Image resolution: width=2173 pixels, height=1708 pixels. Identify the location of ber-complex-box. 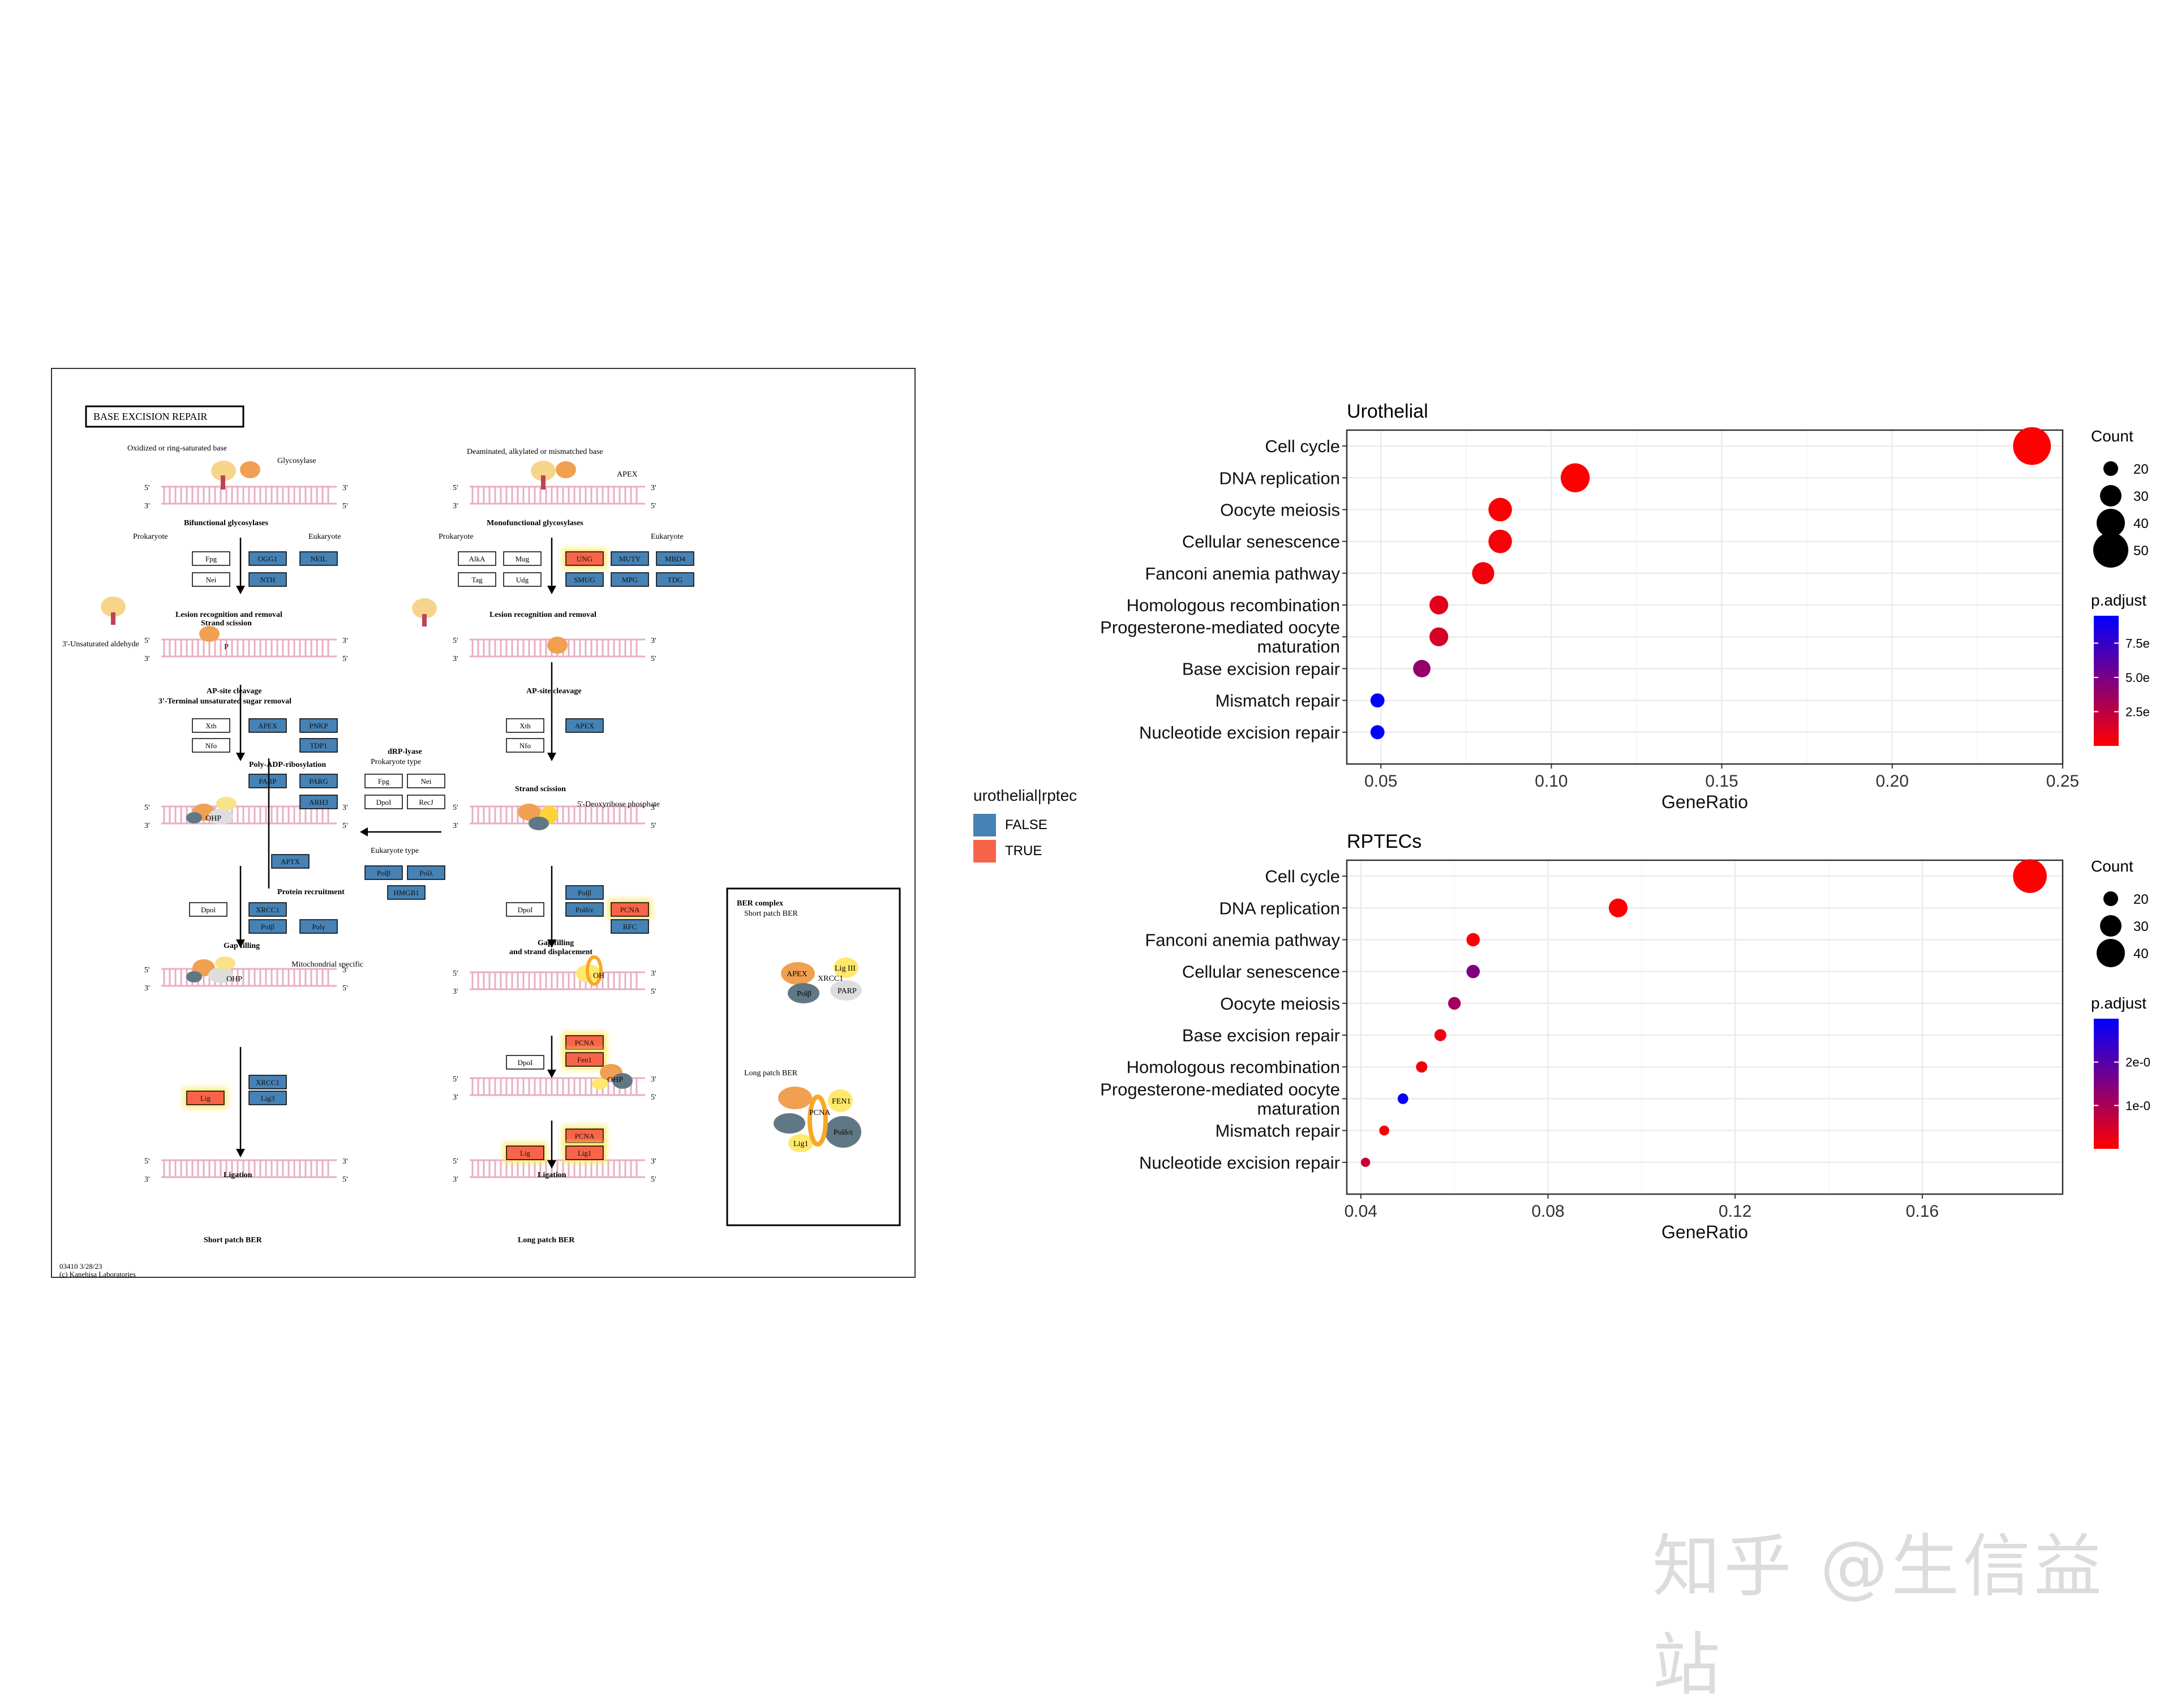
(814, 1056).